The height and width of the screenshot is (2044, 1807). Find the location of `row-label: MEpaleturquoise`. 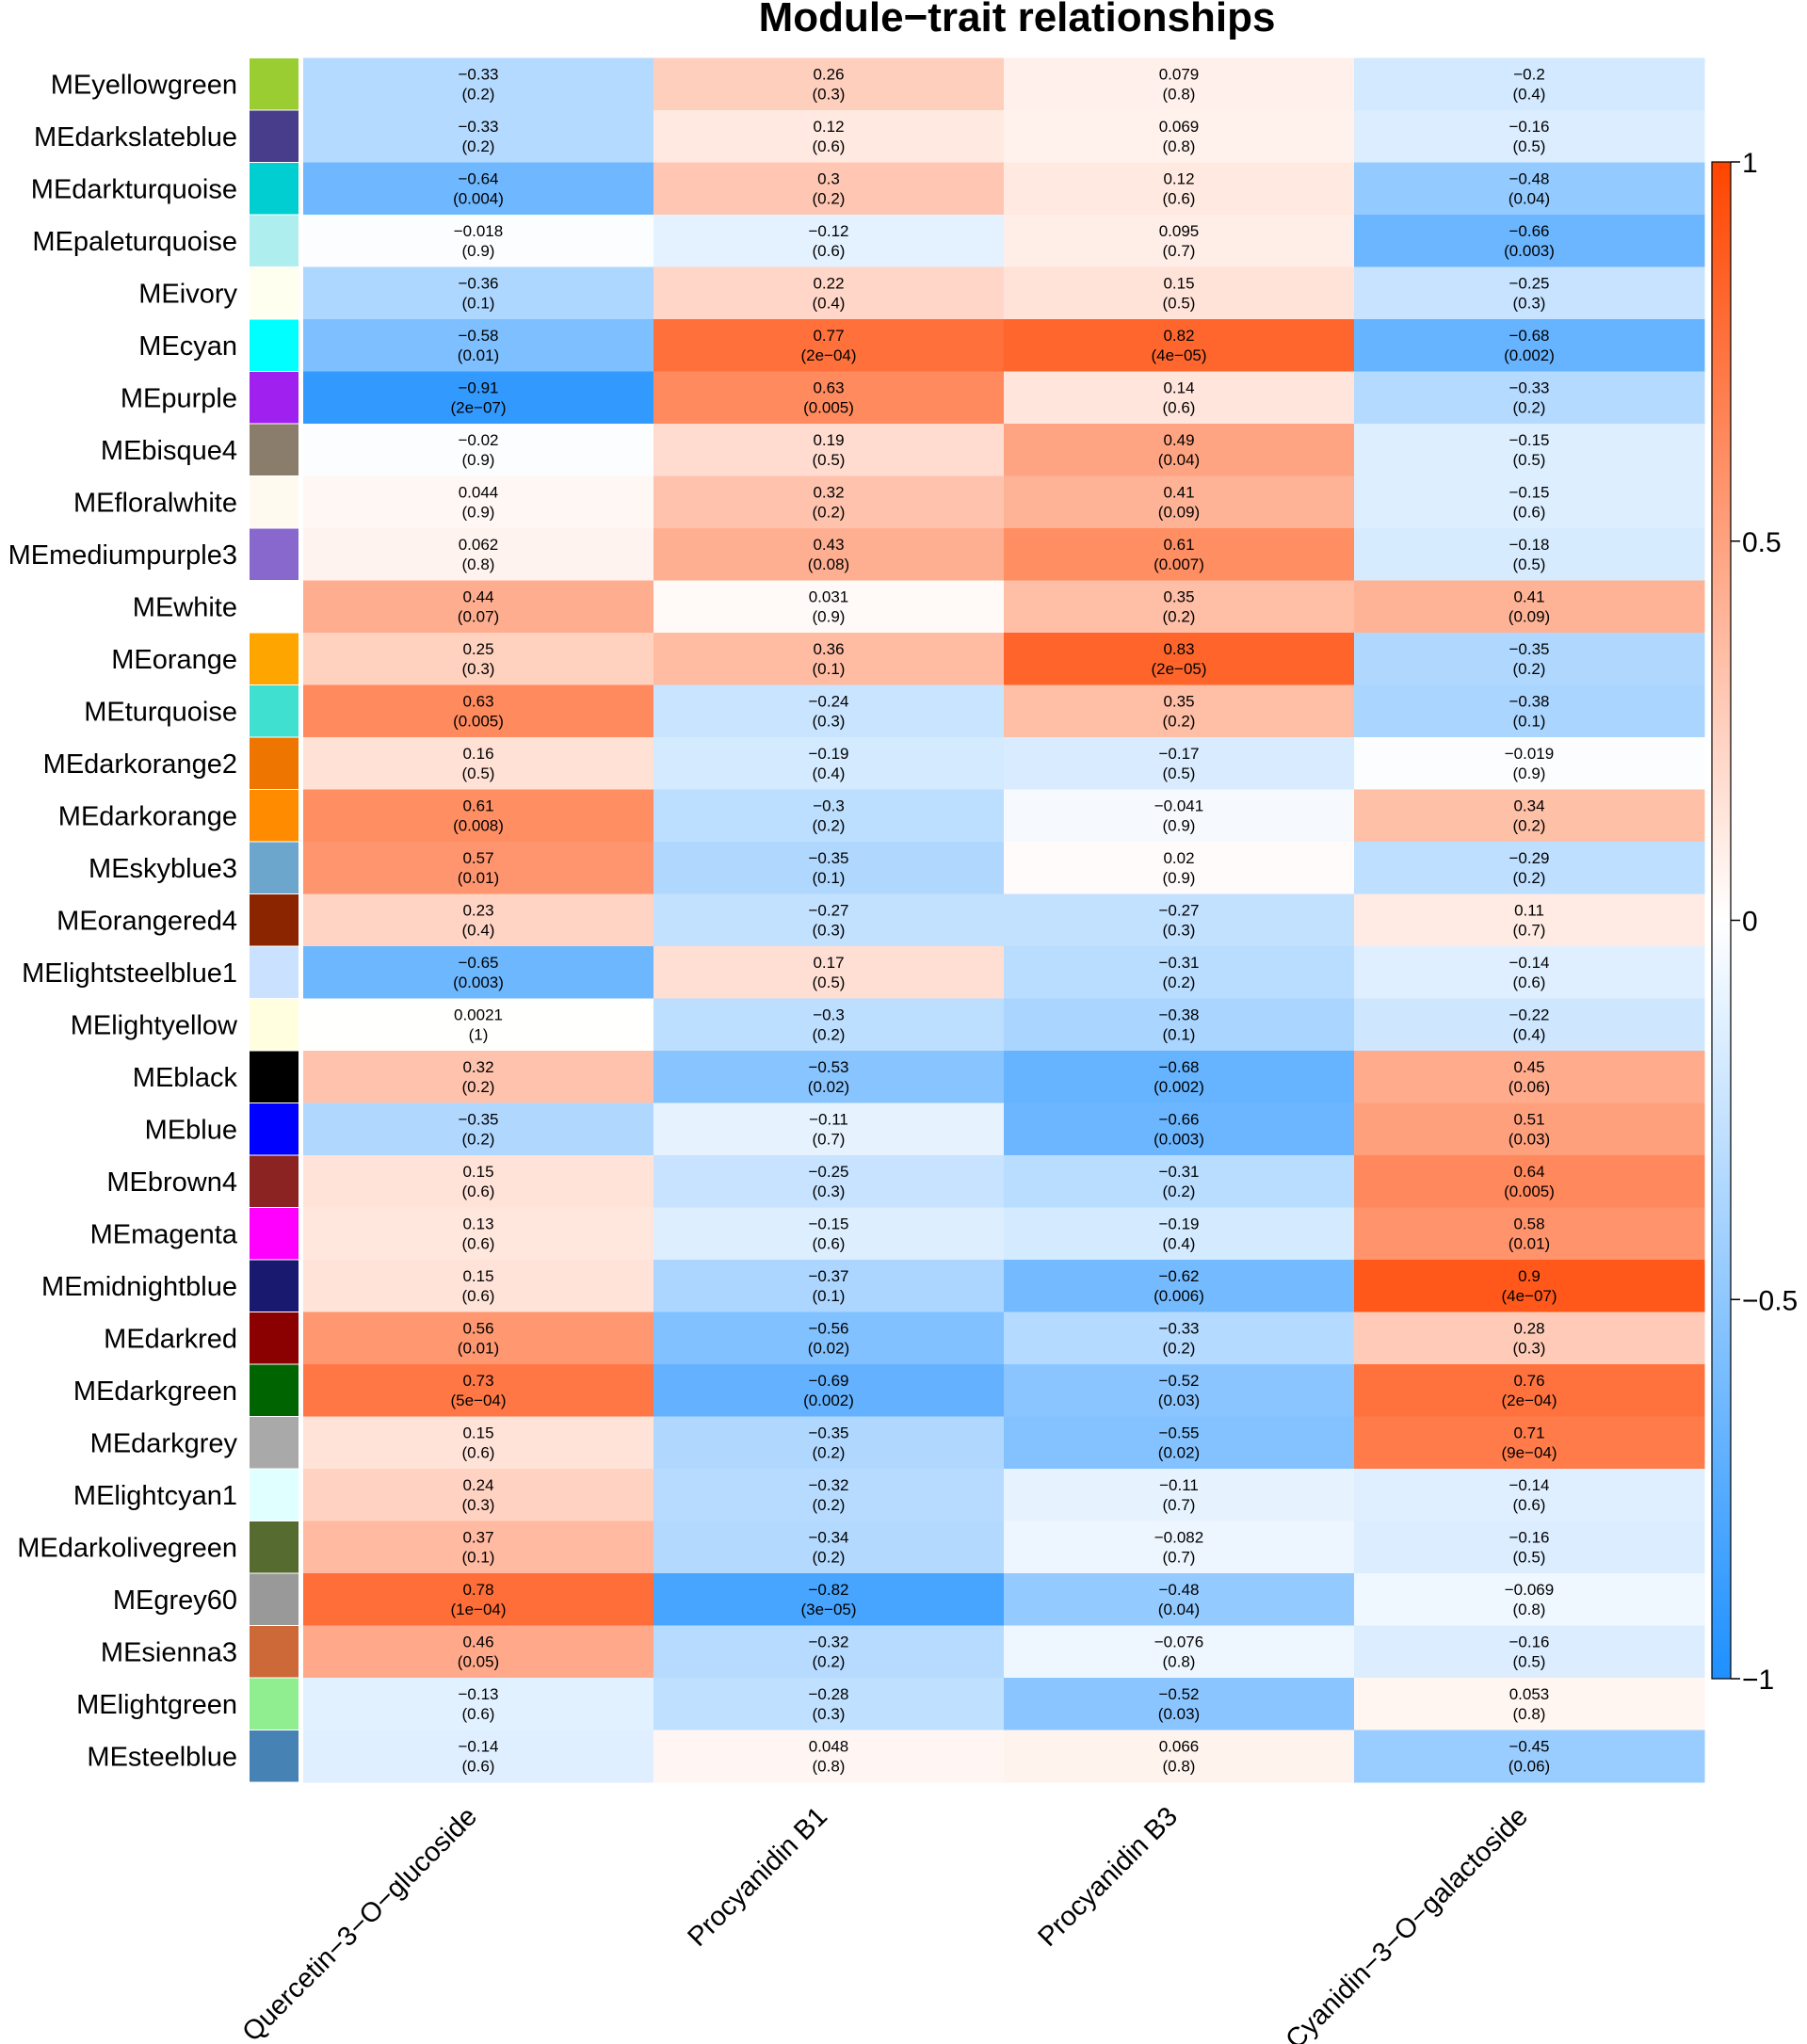

row-label: MEpaleturquoise is located at coordinates (134, 242).